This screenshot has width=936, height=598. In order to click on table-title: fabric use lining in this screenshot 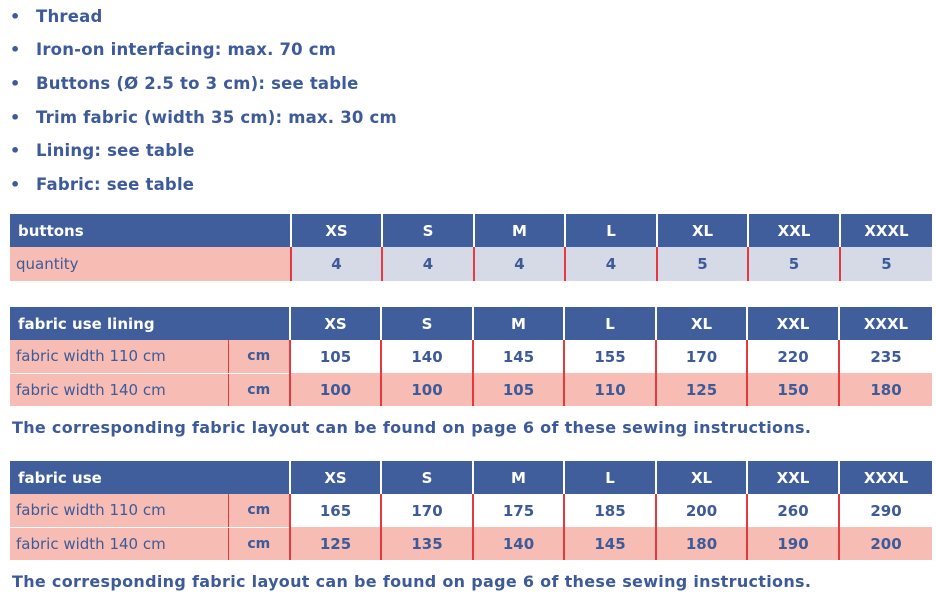, I will do `click(150, 323)`.